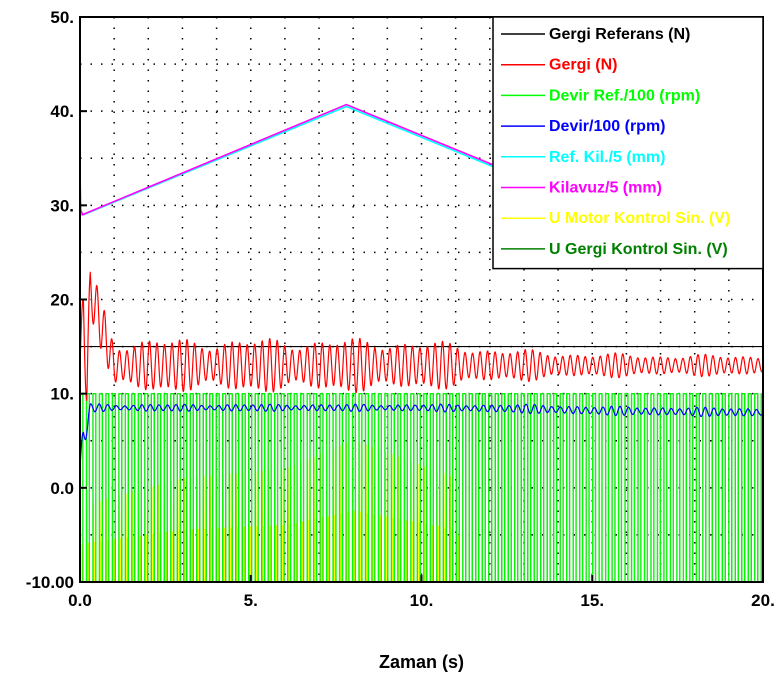 This screenshot has height=681, width=777. I want to click on legend-entry: Gergi (N), so click(583, 65).